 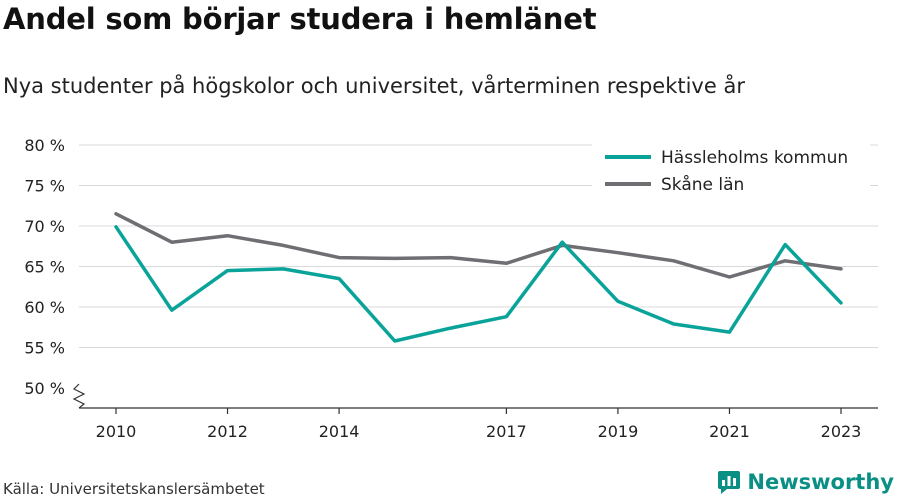 What do you see at coordinates (44, 388) in the screenshot?
I see `y-tick-label: 50 %` at bounding box center [44, 388].